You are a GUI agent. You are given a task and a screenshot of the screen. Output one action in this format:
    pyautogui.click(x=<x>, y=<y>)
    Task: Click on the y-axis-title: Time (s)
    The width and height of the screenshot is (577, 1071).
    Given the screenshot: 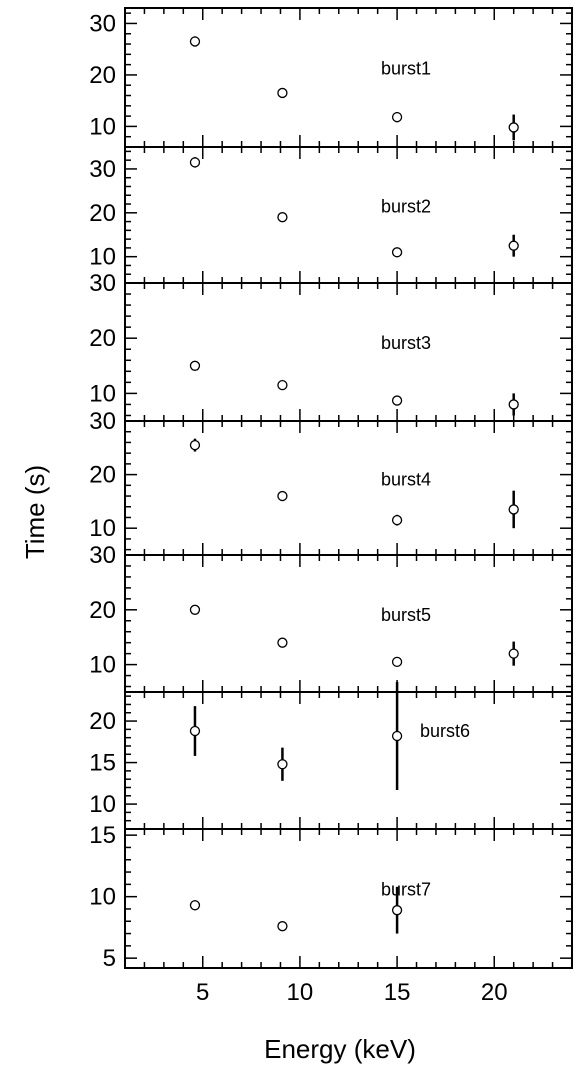 What is the action you would take?
    pyautogui.click(x=35, y=512)
    